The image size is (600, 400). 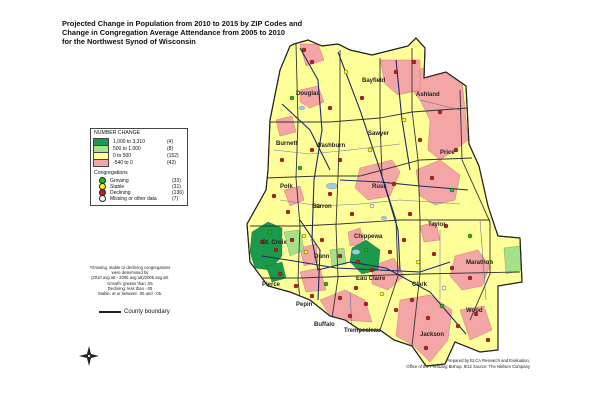 What do you see at coordinates (170, 148) in the screenshot?
I see `legend-class-count: (8)` at bounding box center [170, 148].